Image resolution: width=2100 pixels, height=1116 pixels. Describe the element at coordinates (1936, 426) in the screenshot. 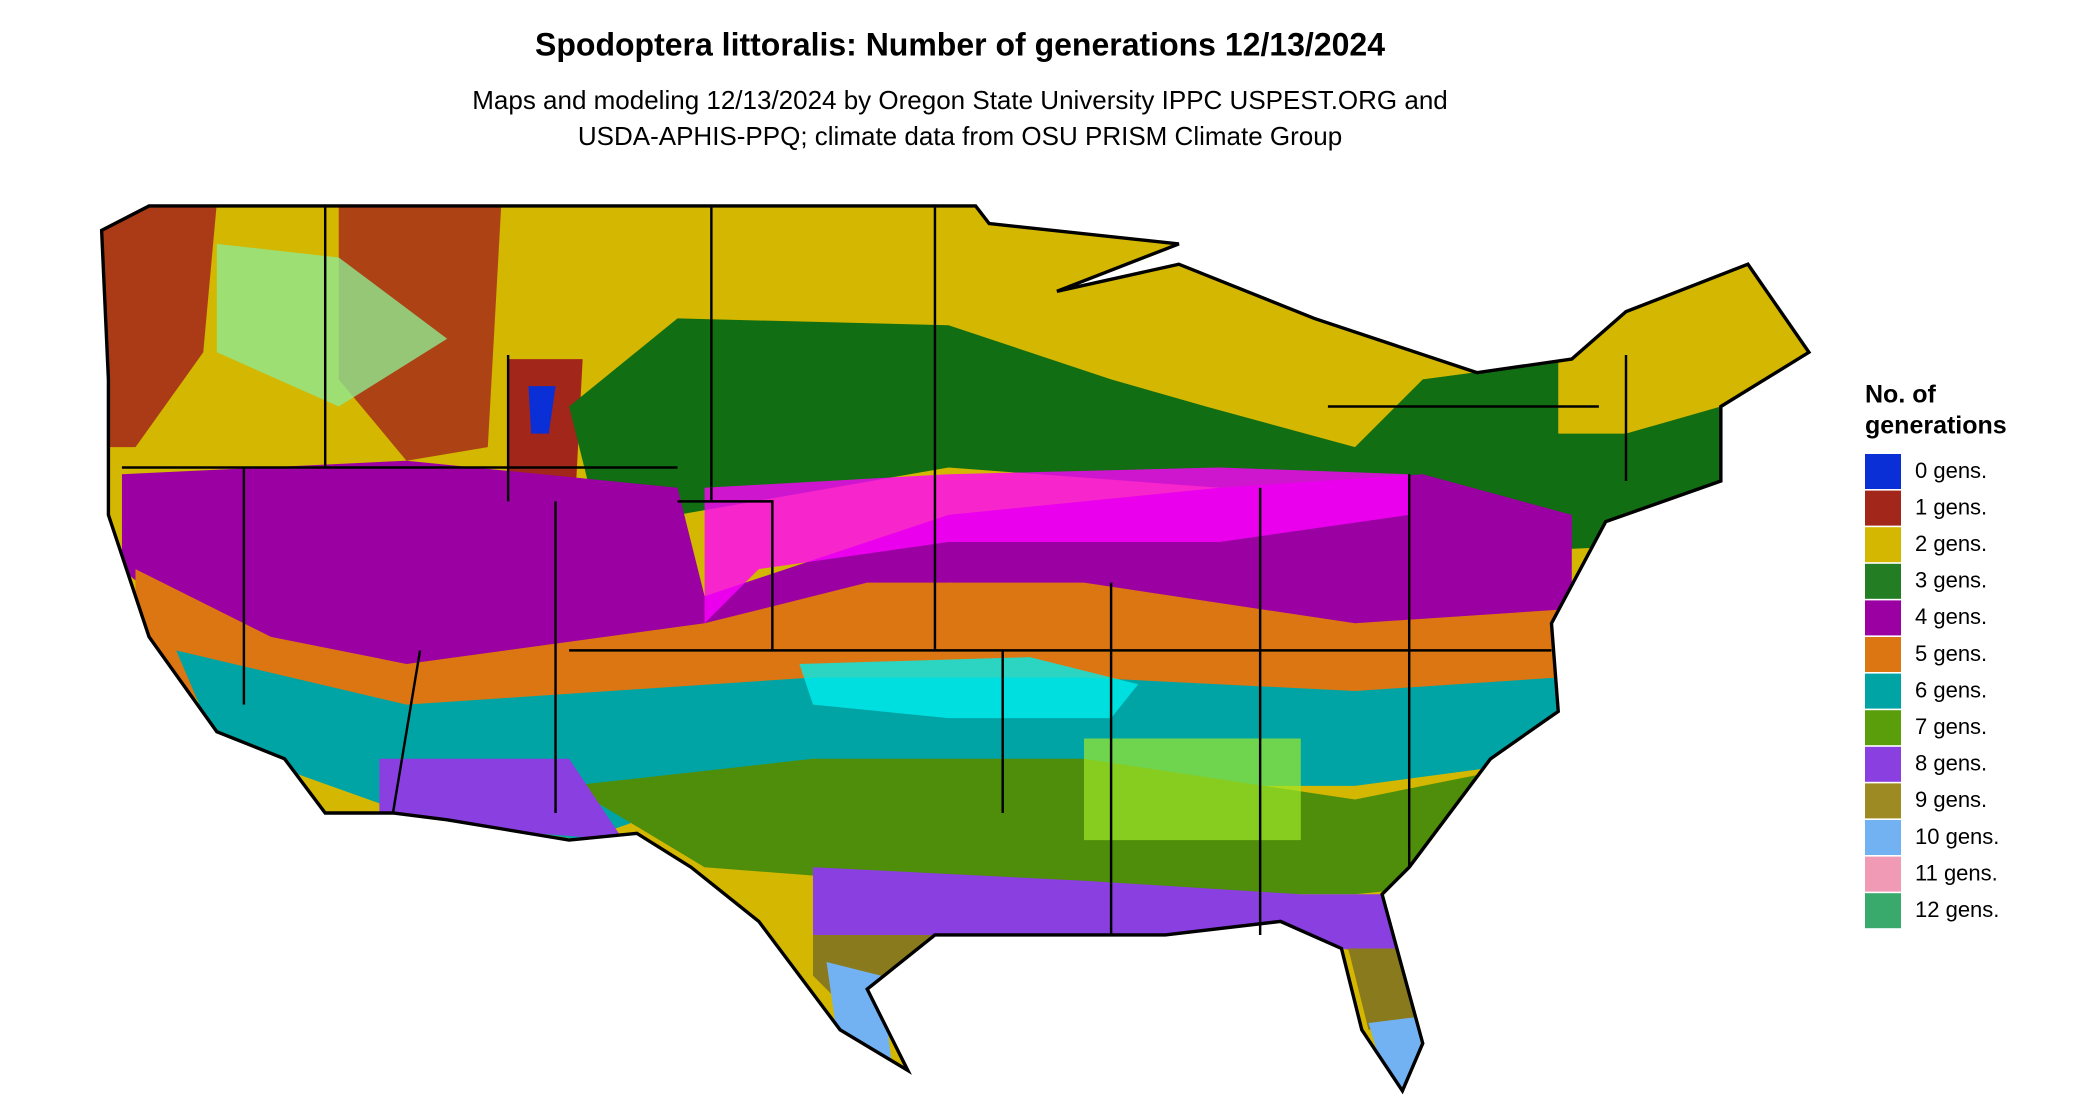

I see `legend-title: generations` at that location.